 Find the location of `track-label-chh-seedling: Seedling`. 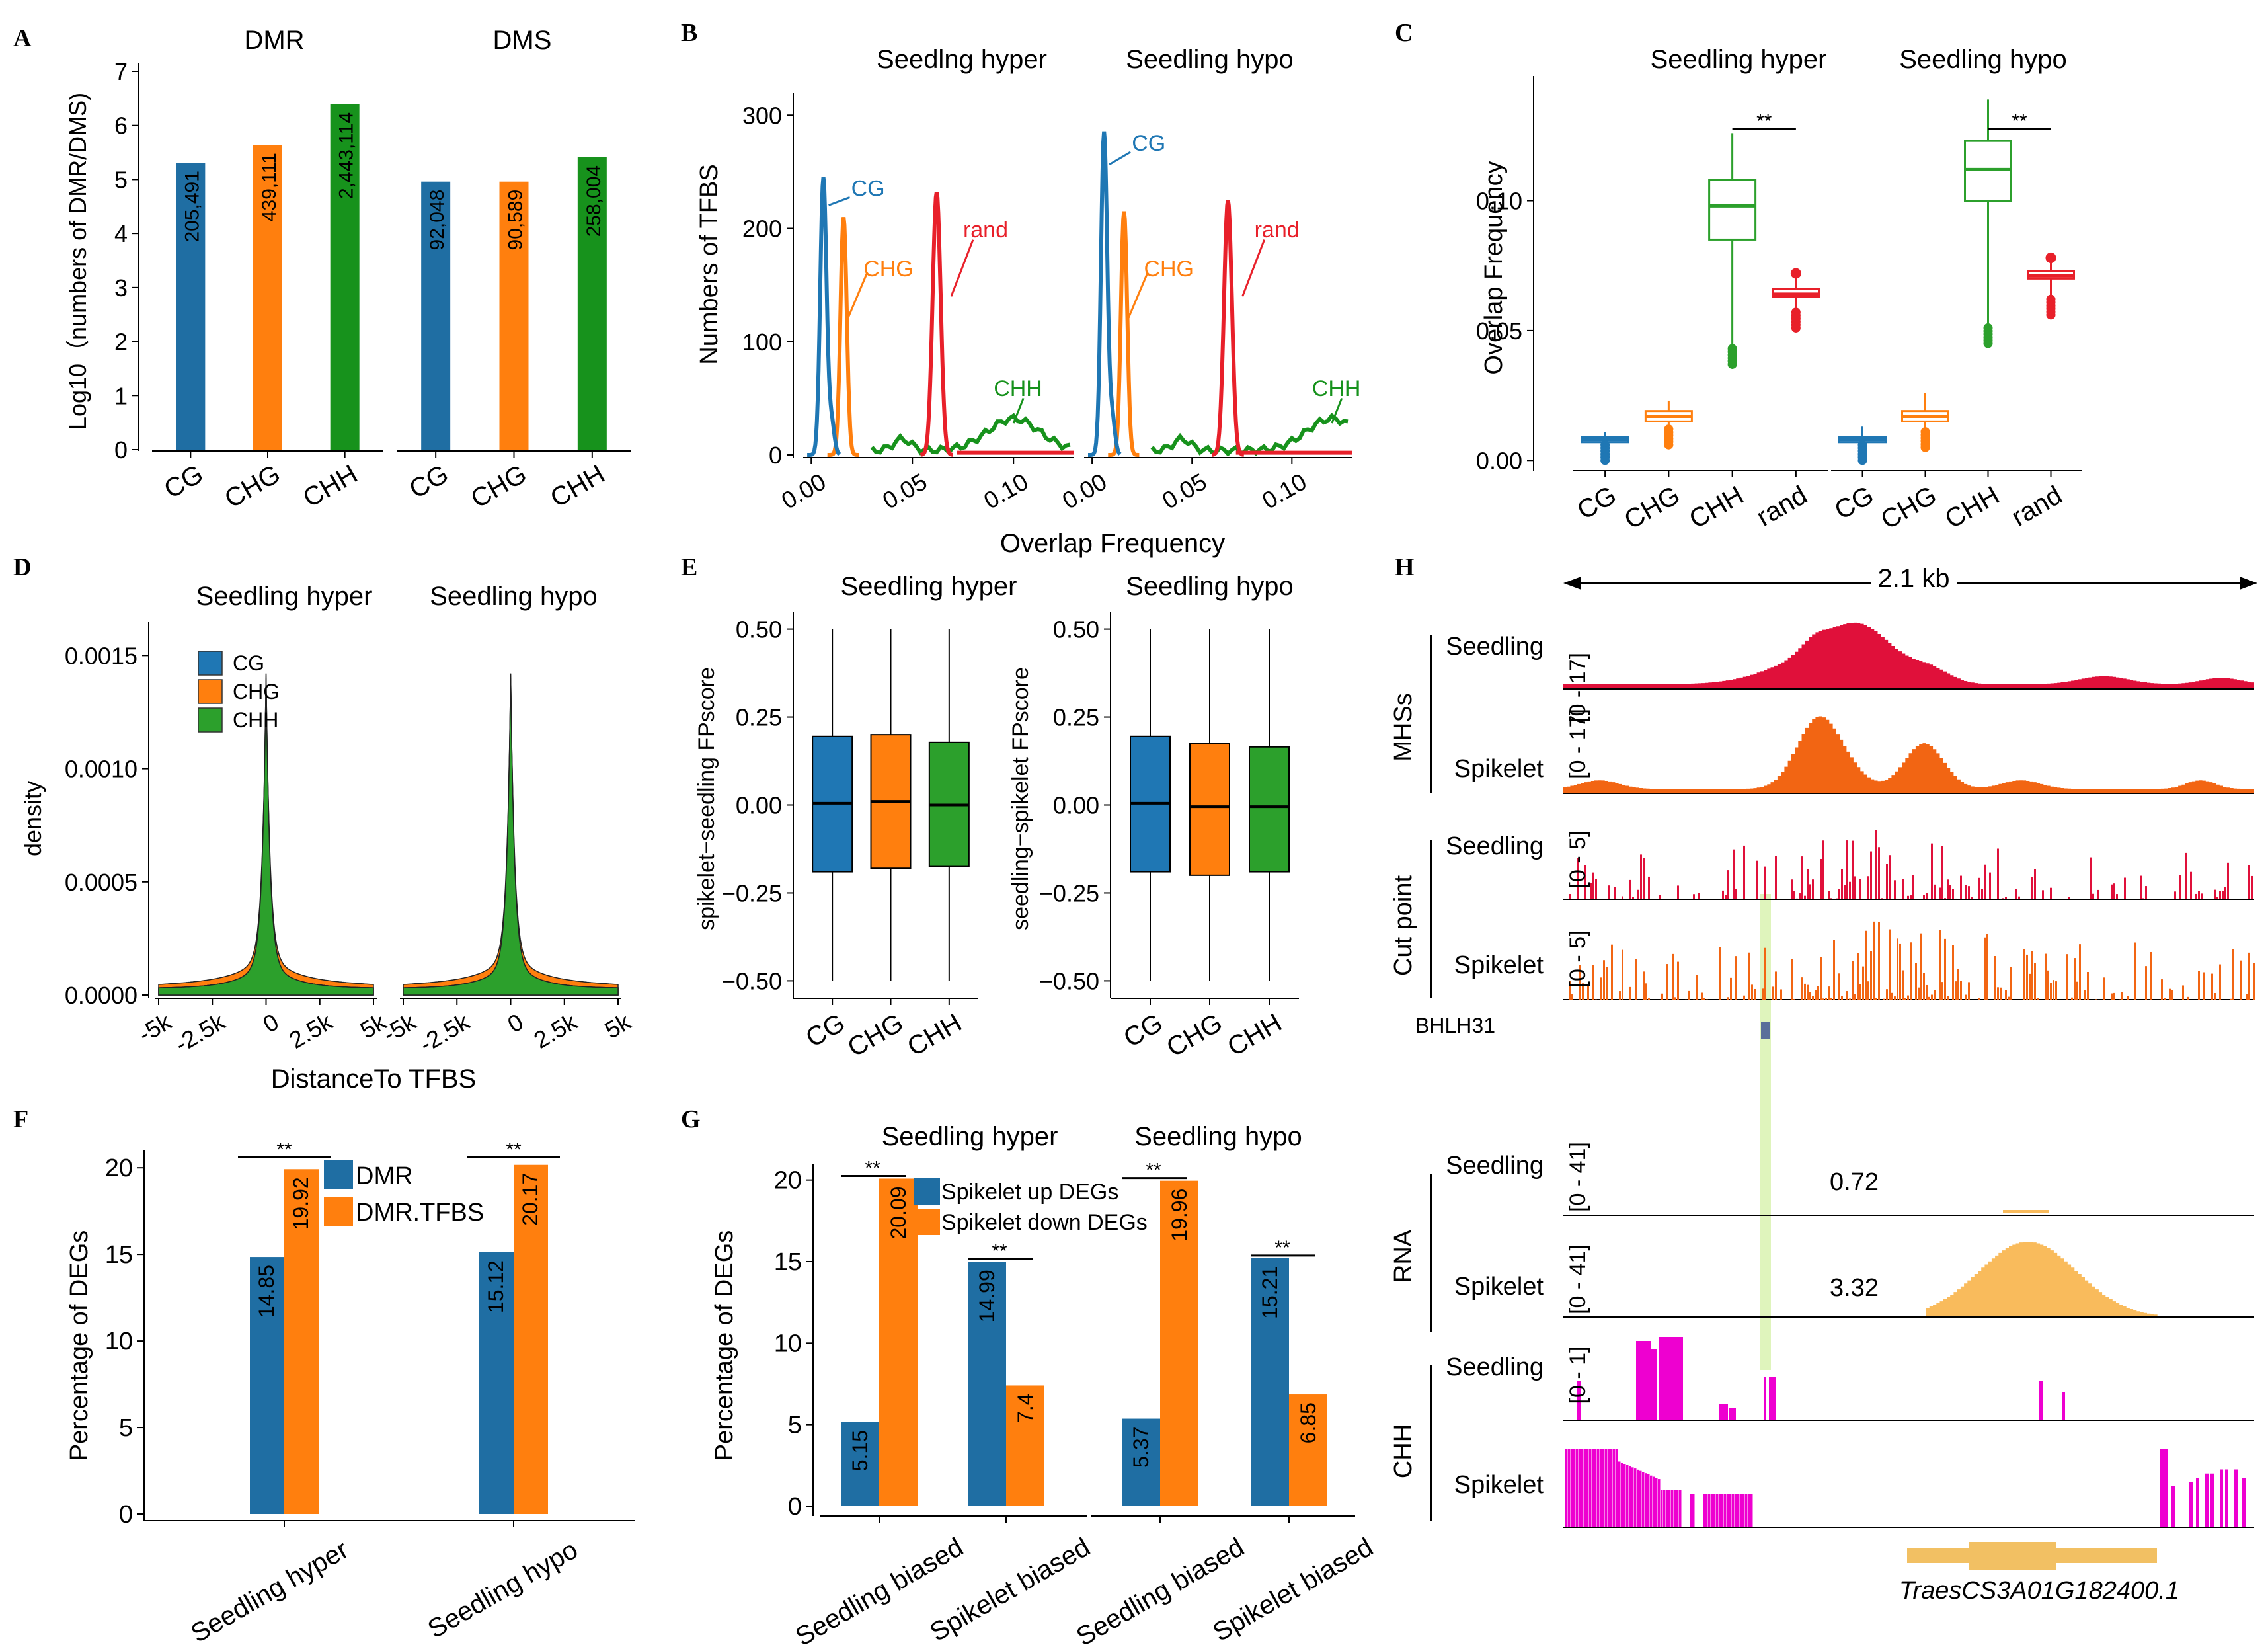

track-label-chh-seedling: Seedling is located at coordinates (1495, 1367).